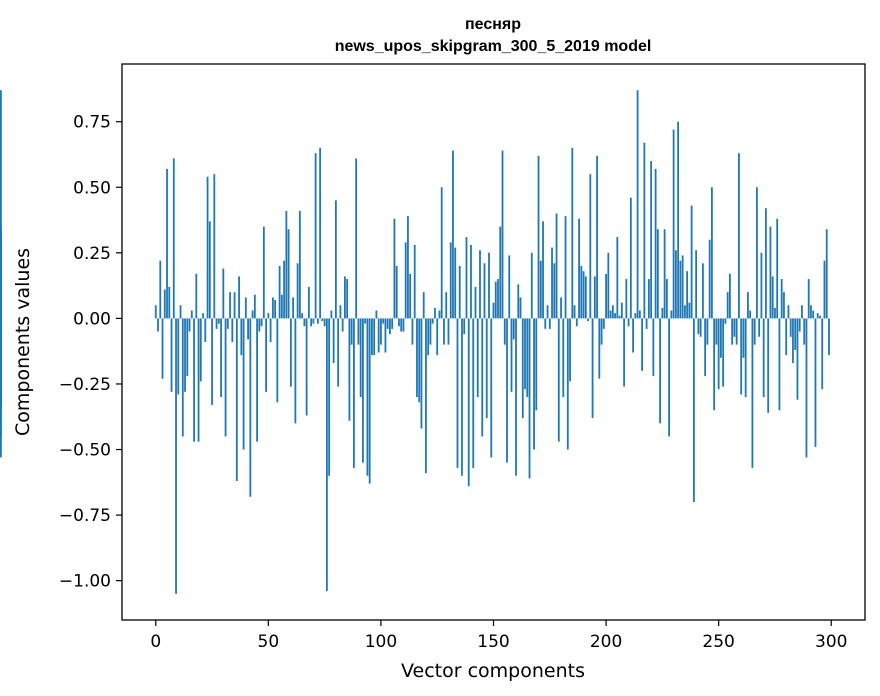 The image size is (880, 696). I want to click on y-tick-label: −0.75, so click(85, 516).